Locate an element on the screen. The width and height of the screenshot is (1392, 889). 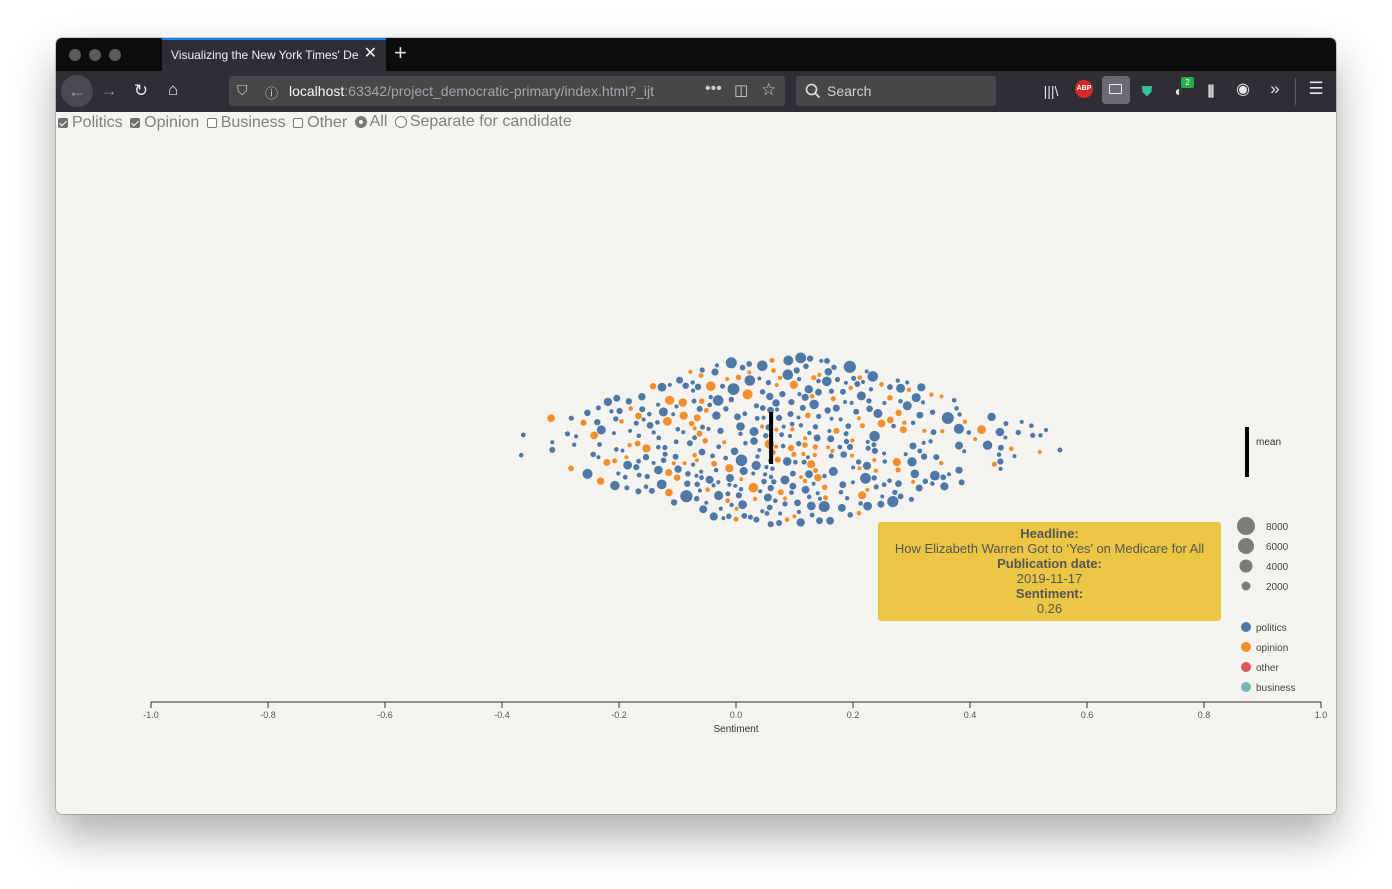
reload-icon: ↻ is located at coordinates (141, 90).